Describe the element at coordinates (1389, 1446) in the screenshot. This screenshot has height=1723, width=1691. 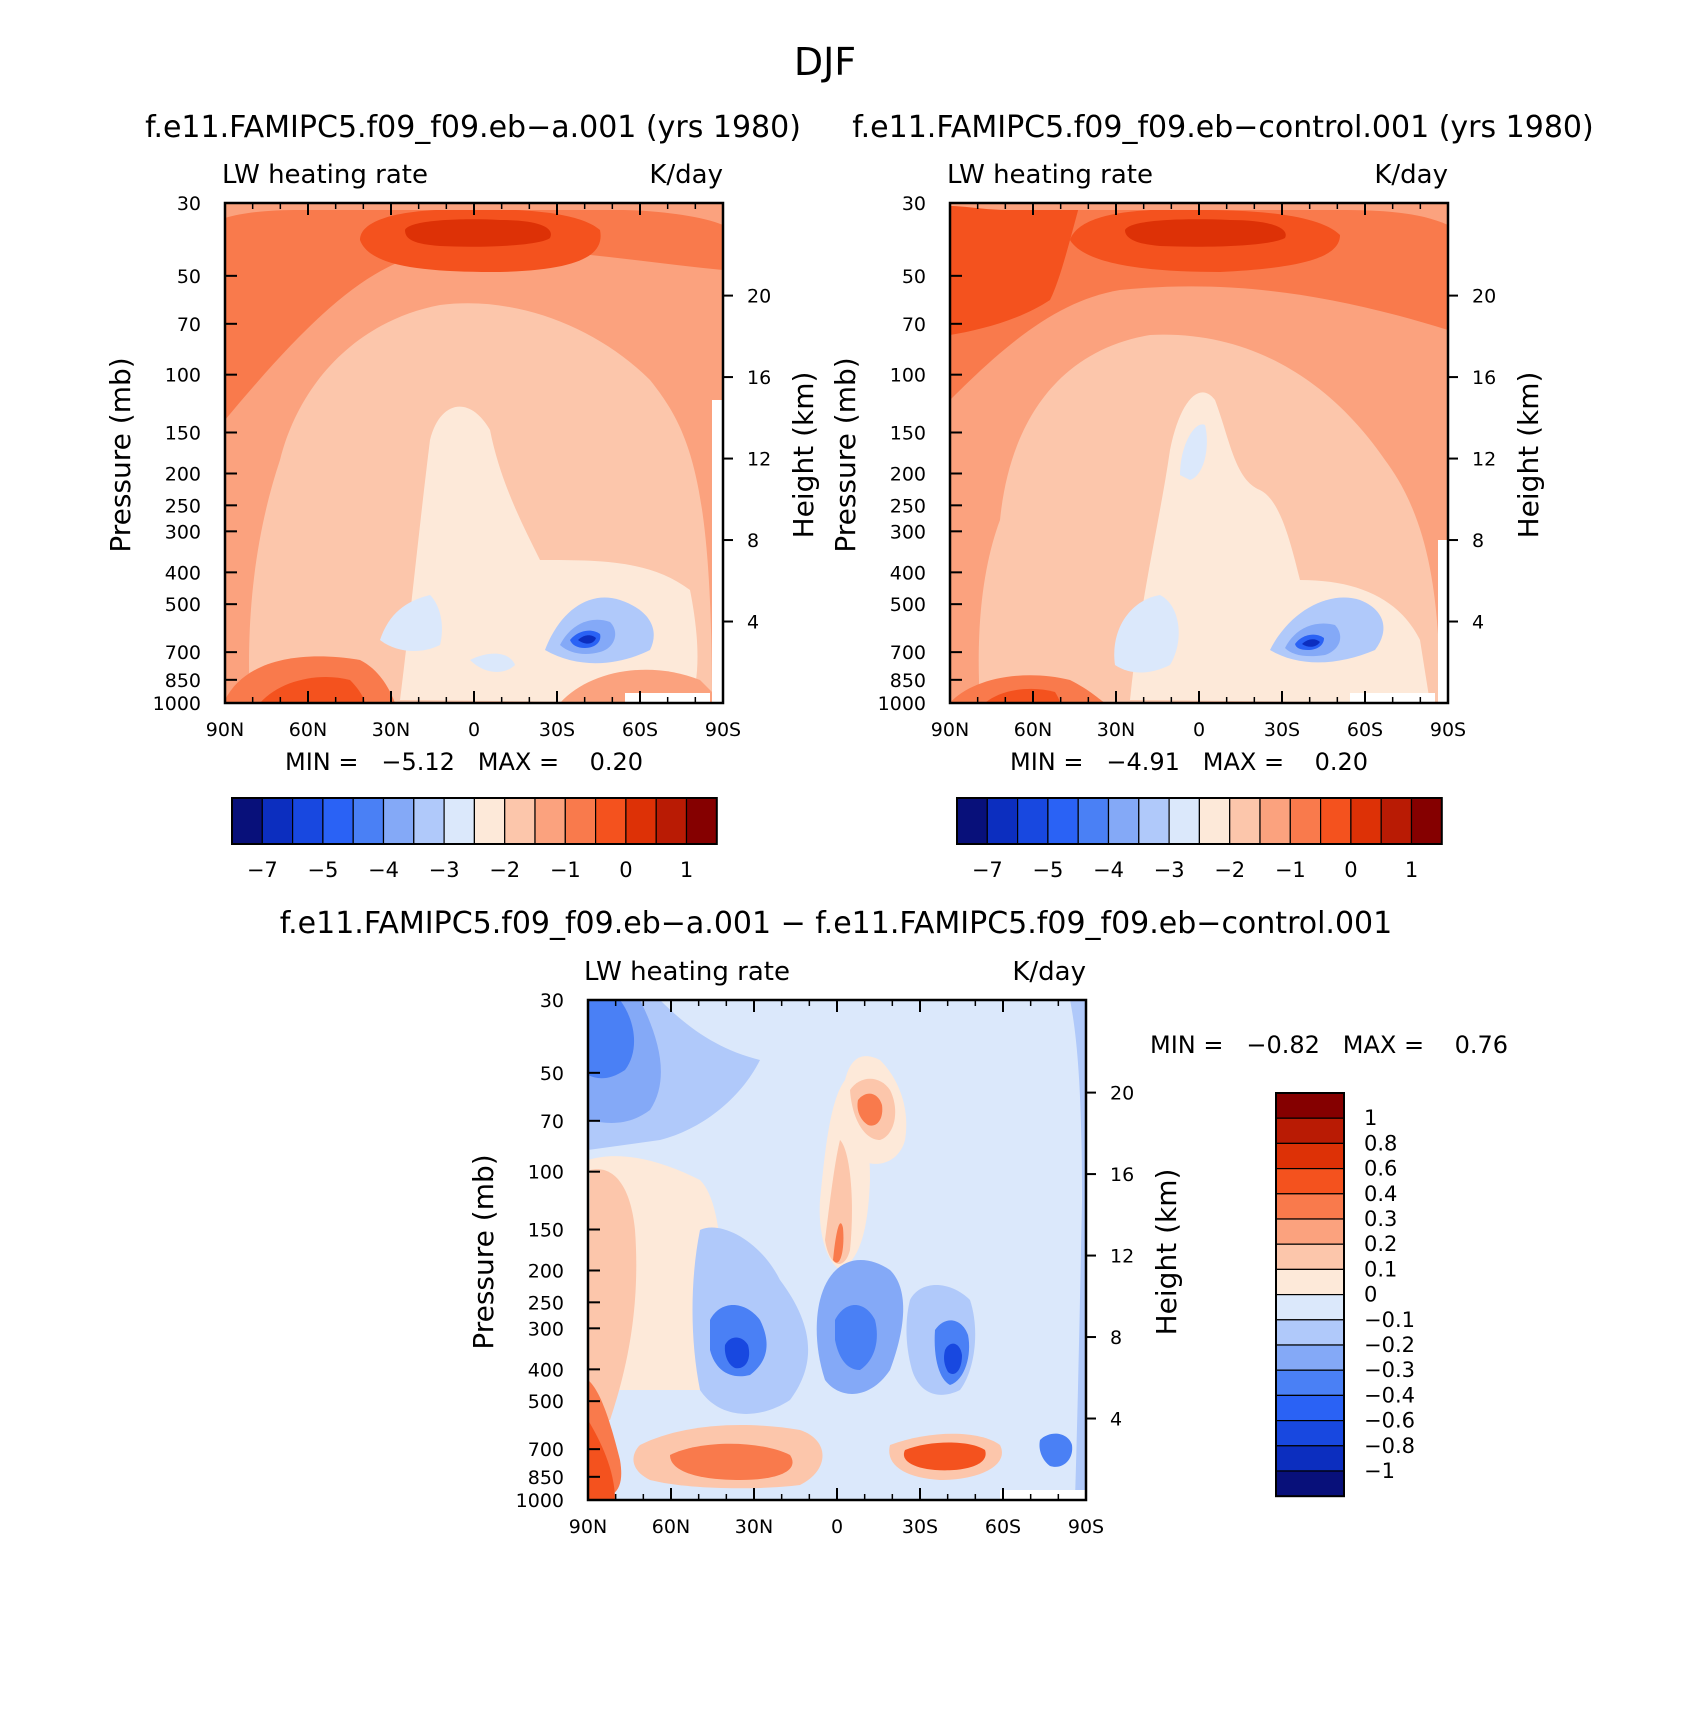
I see `colorbar-label: −0.8` at that location.